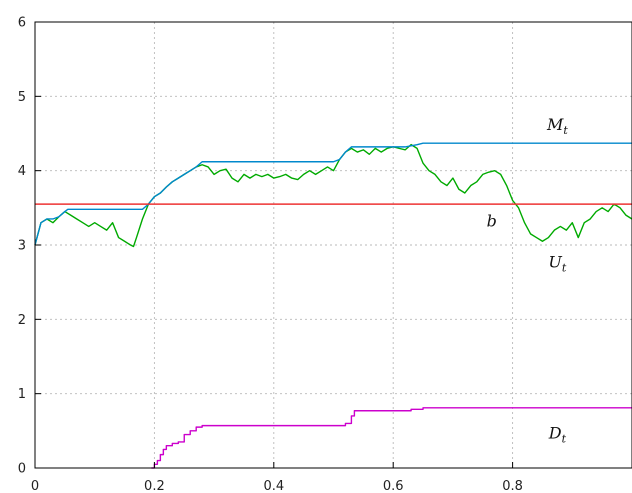 The height and width of the screenshot is (493, 632). What do you see at coordinates (555, 432) in the screenshot?
I see `series-label-main-D: D` at bounding box center [555, 432].